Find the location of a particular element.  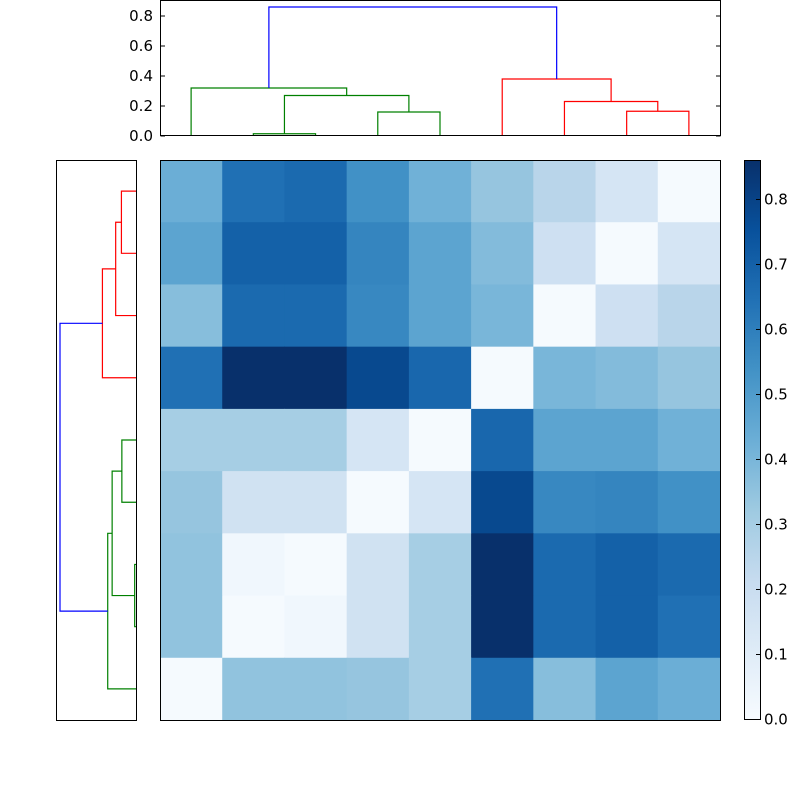

colorbar-tick-label: 0.4 is located at coordinates (776, 460).